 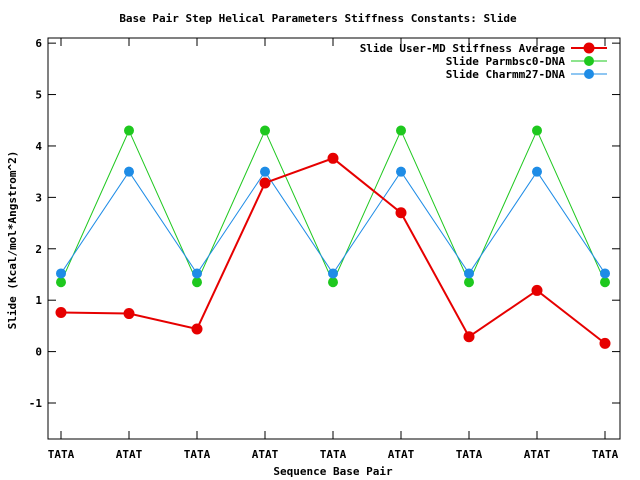 What do you see at coordinates (463, 48) in the screenshot?
I see `legend-label: Slide User-MD Stiffness Average` at bounding box center [463, 48].